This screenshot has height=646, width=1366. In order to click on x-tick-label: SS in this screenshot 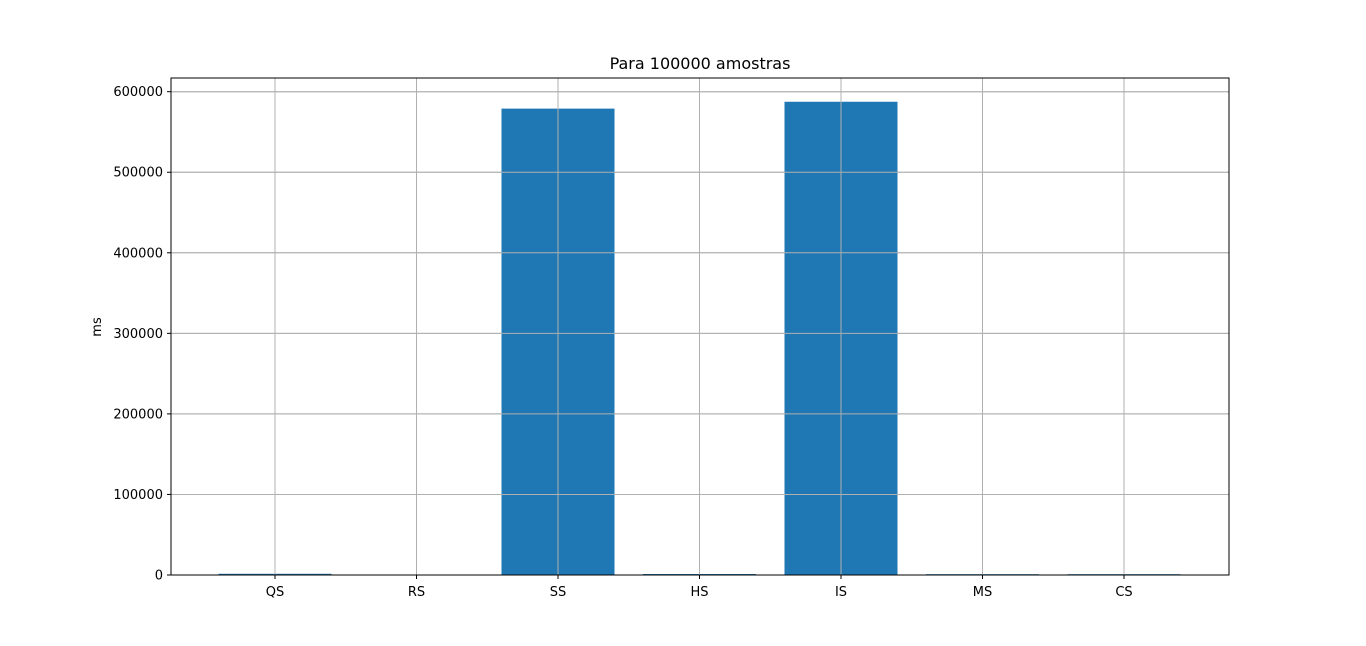, I will do `click(558, 592)`.